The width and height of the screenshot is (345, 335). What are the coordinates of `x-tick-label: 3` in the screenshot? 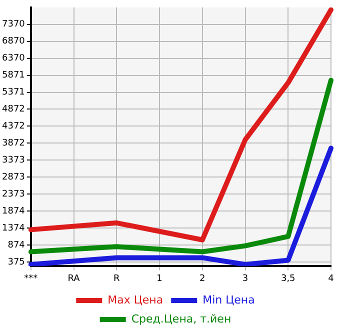 It's located at (245, 279).